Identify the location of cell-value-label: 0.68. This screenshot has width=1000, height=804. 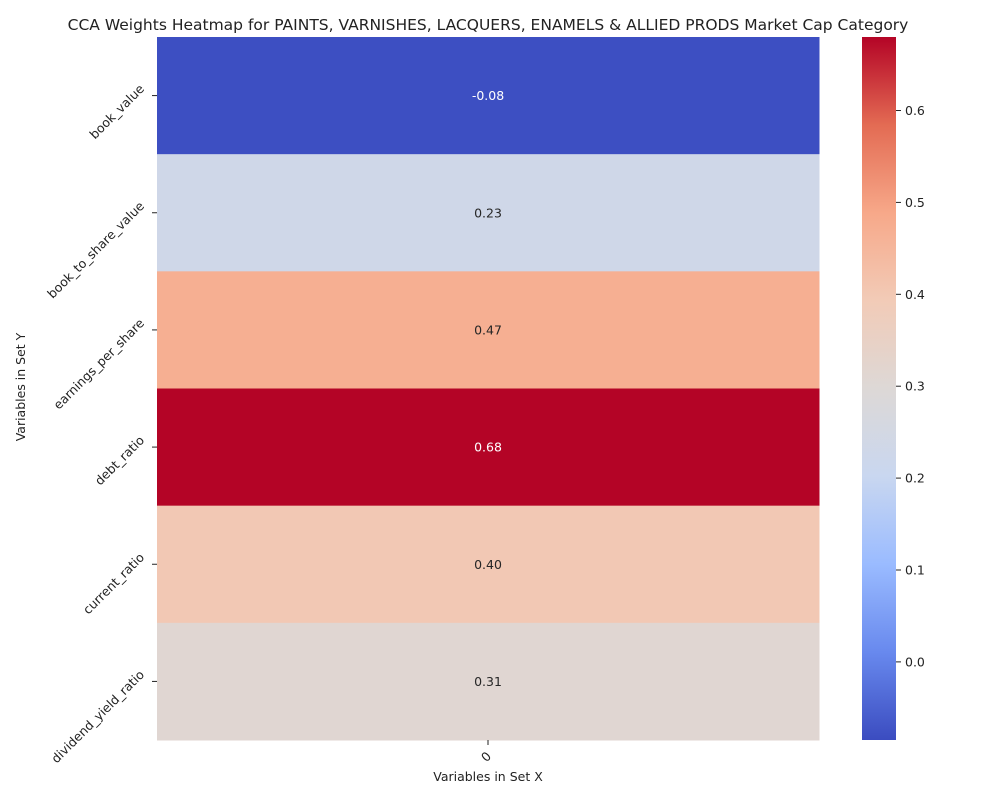
(488, 447).